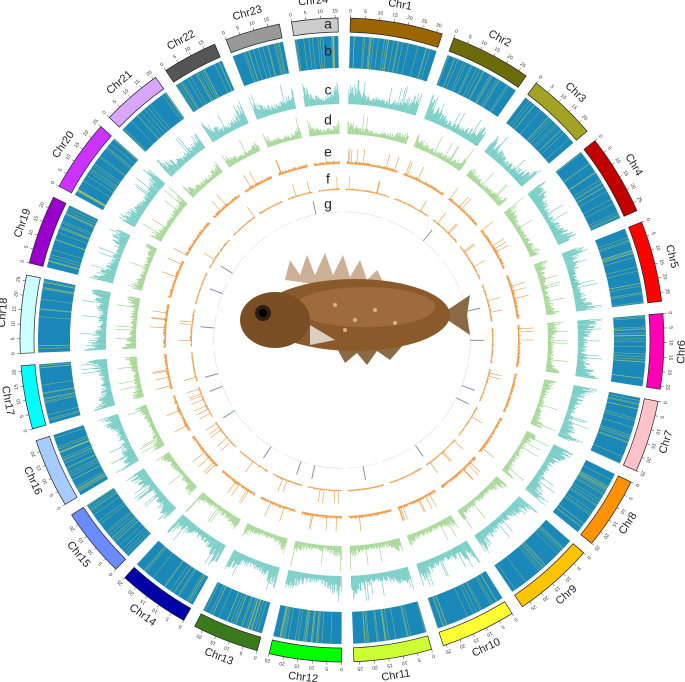 The width and height of the screenshot is (685, 682). What do you see at coordinates (487, 187) in the screenshot?
I see `track-d-bars` at bounding box center [487, 187].